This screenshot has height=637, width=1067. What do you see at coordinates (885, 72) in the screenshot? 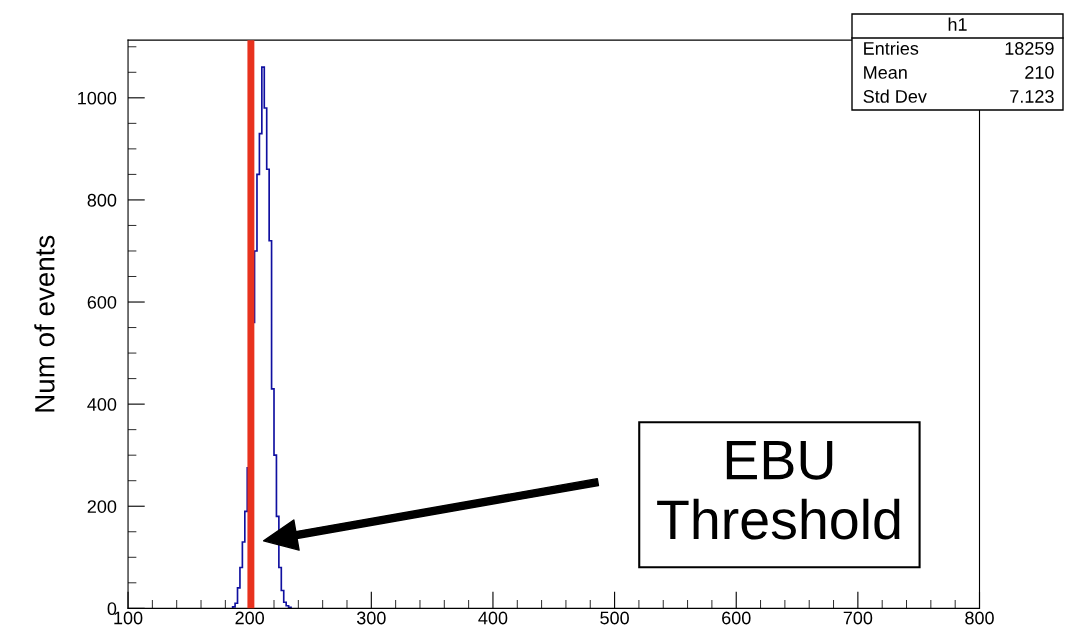
I see `annotation: Mean` at bounding box center [885, 72].